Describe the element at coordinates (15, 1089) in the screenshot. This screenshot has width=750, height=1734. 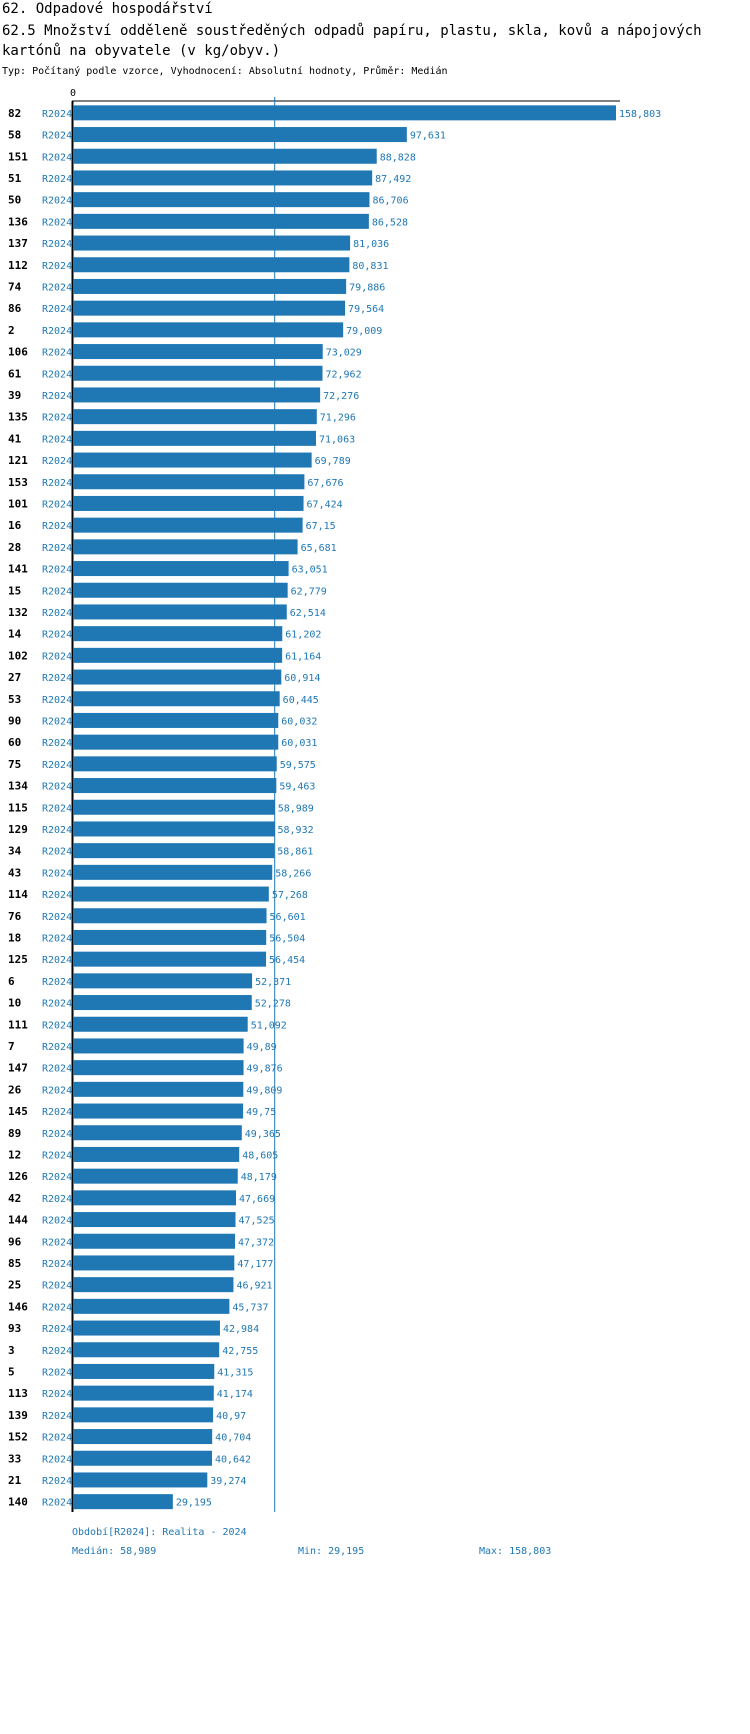
I see `category-label: 26` at that location.